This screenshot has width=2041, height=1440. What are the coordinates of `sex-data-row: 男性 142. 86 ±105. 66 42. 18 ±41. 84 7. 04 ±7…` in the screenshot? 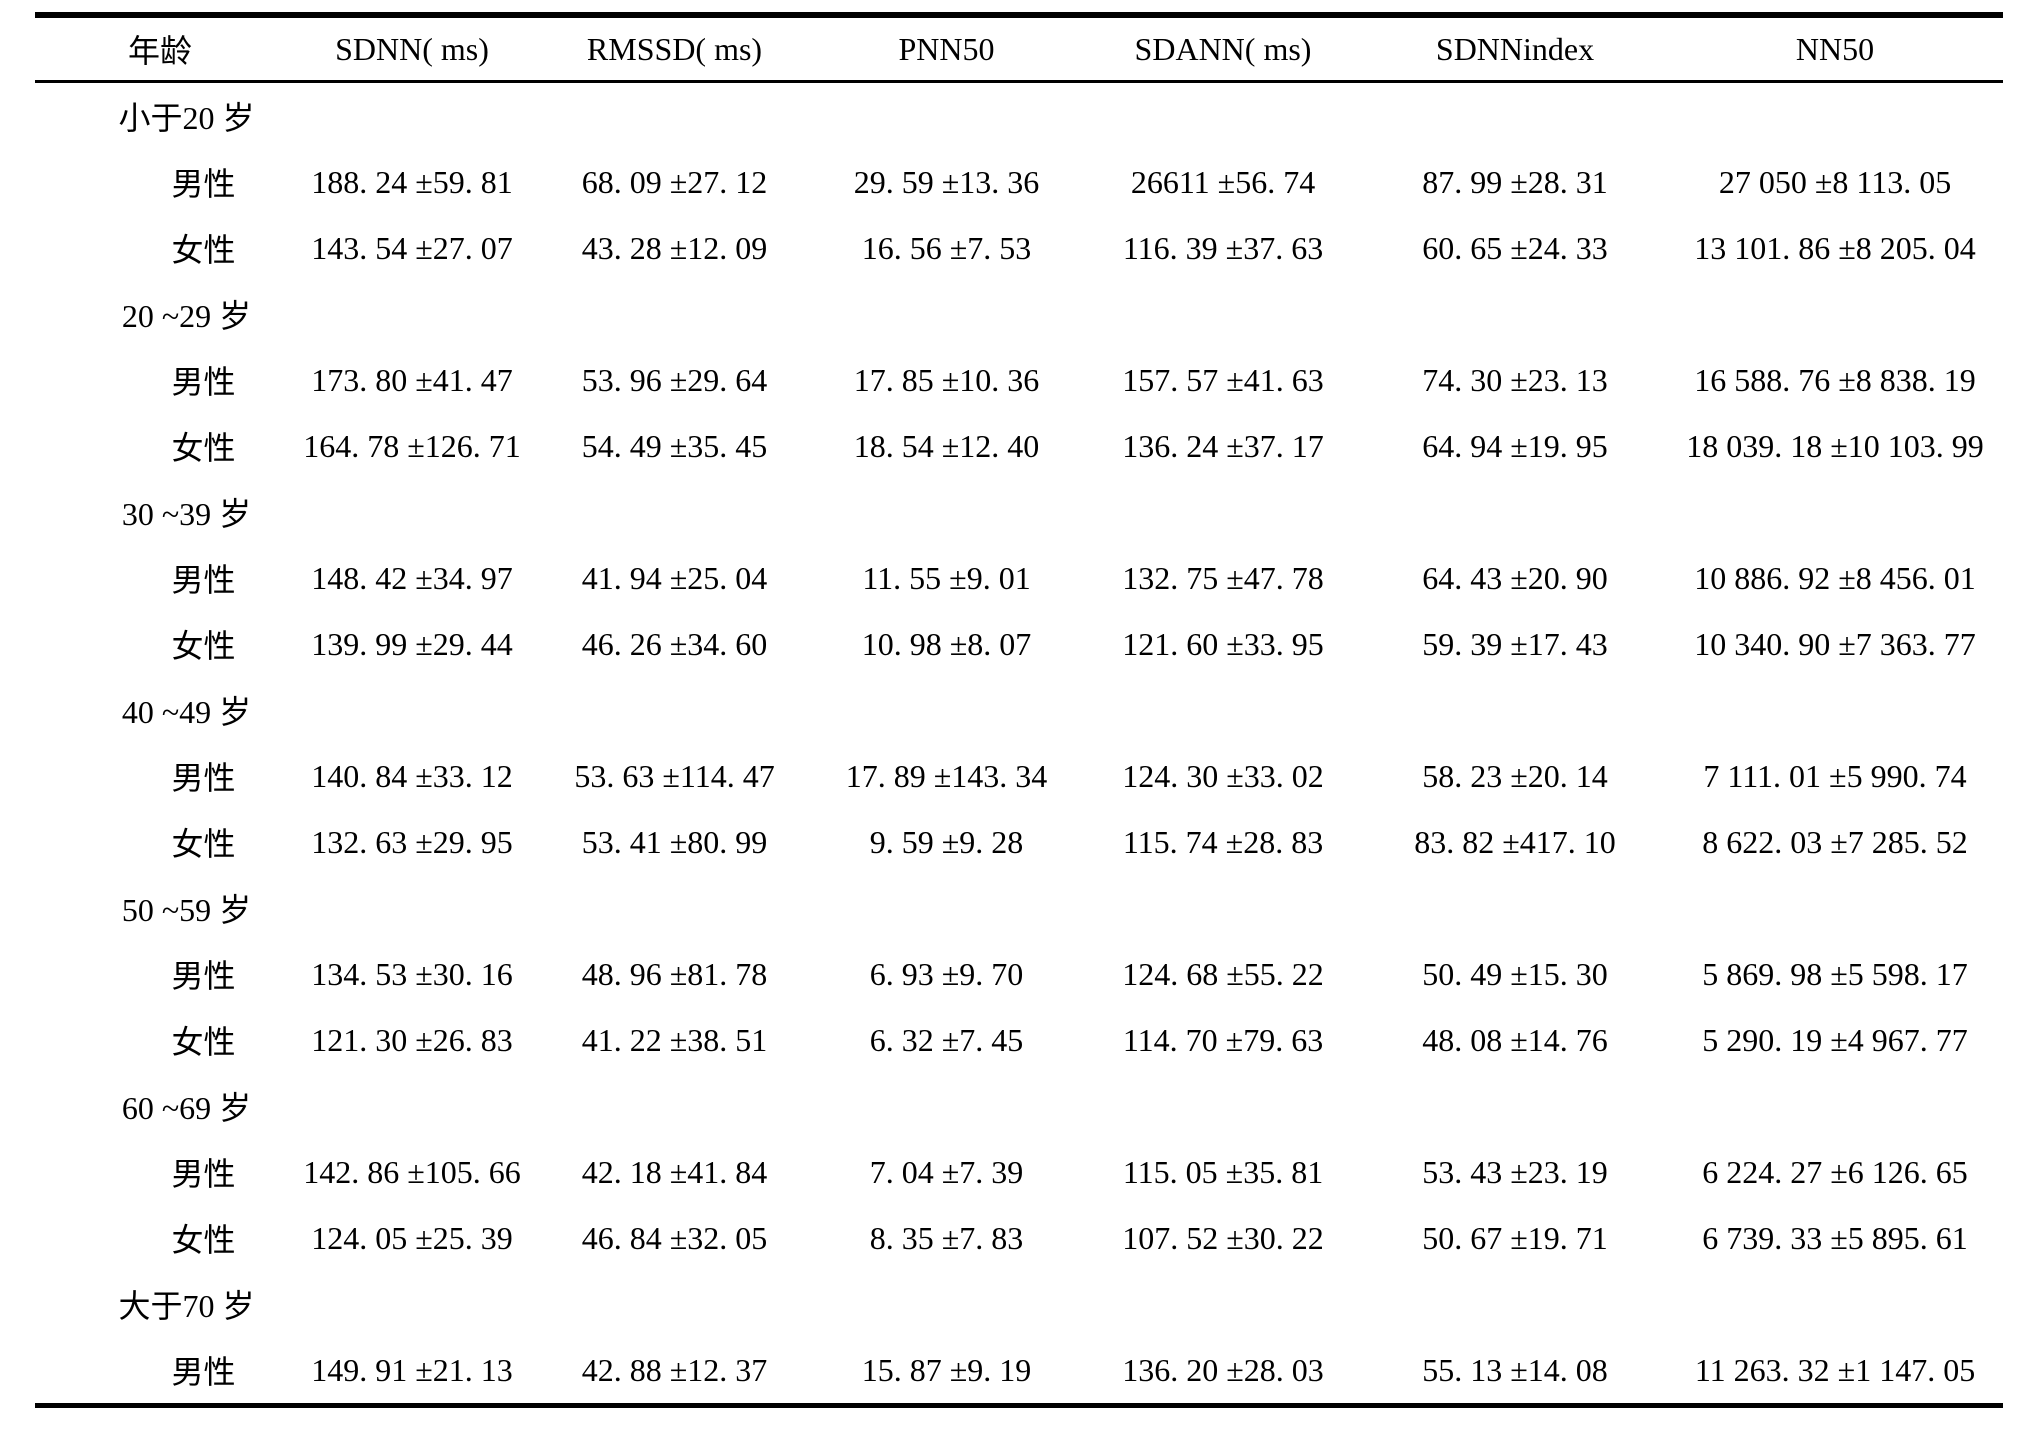 It's located at (1019, 1172).